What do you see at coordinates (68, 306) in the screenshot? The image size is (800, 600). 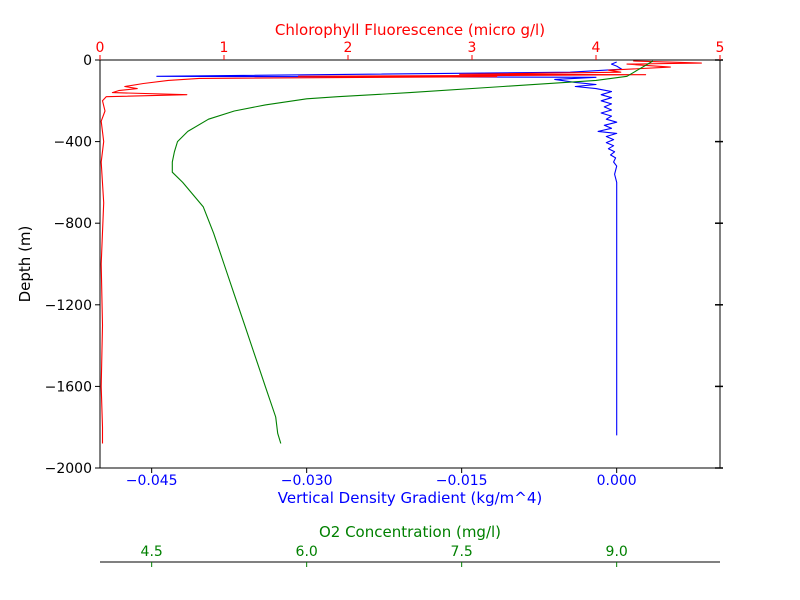 I see `y-tick-label: −1200` at bounding box center [68, 306].